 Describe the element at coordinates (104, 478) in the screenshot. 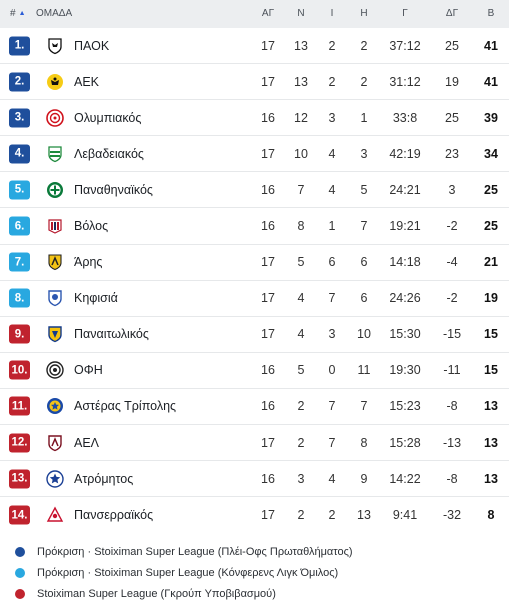

I see `team-name: Ατρόμητος` at that location.